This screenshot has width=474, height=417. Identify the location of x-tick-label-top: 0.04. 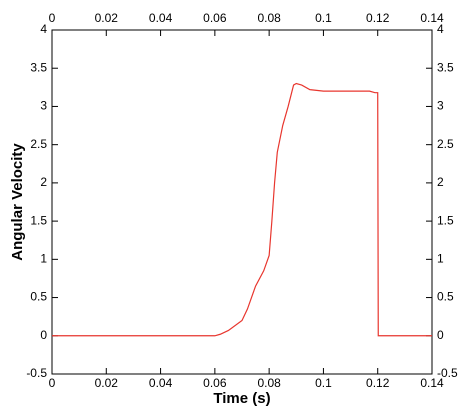
(161, 18).